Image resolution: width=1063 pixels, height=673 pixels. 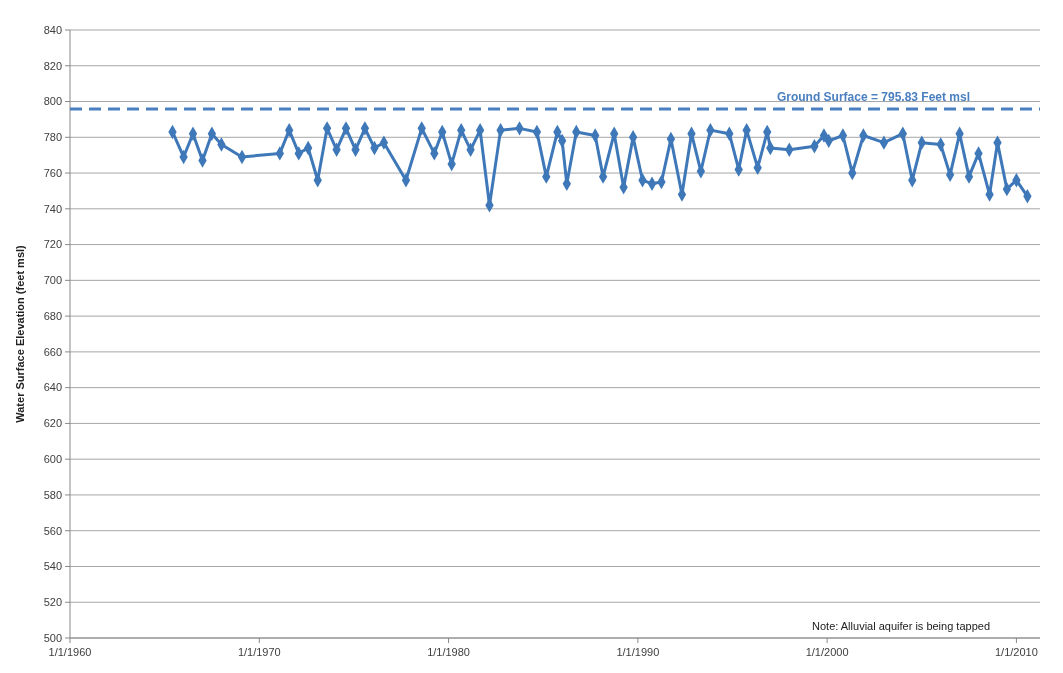 I want to click on y-axis-title: Water Surface Elevation (feet msl), so click(x=20, y=333).